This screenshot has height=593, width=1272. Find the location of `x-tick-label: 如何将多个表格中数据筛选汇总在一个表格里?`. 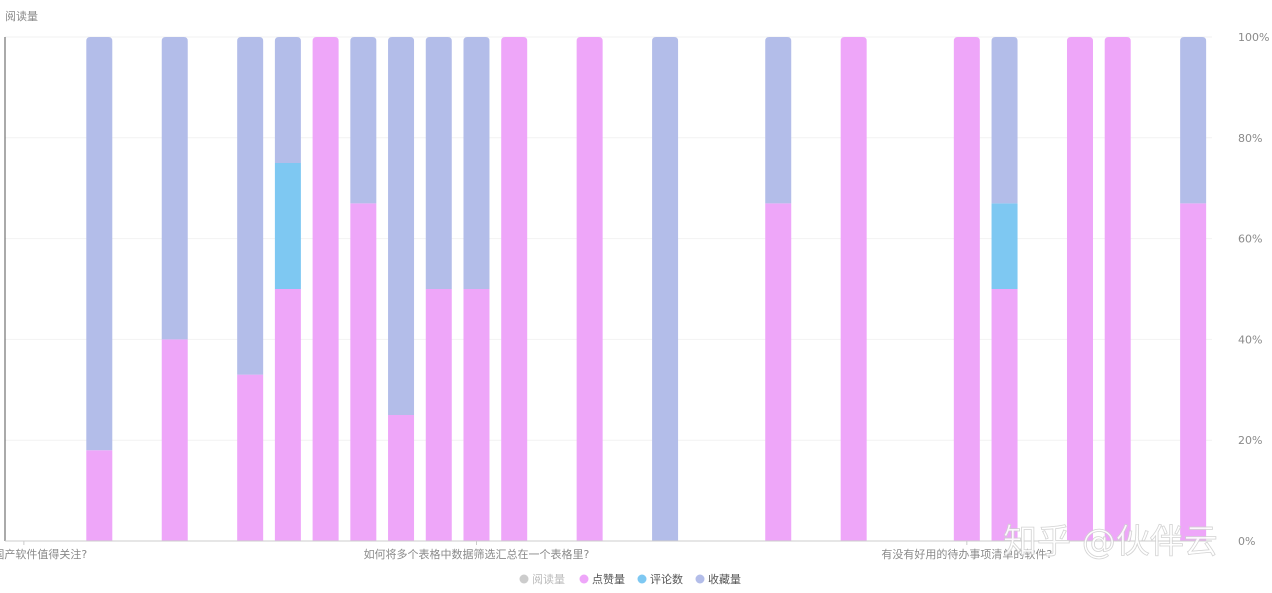

x-tick-label: 如何将多个表格中数据筛选汇总在一个表格里? is located at coordinates (477, 554).